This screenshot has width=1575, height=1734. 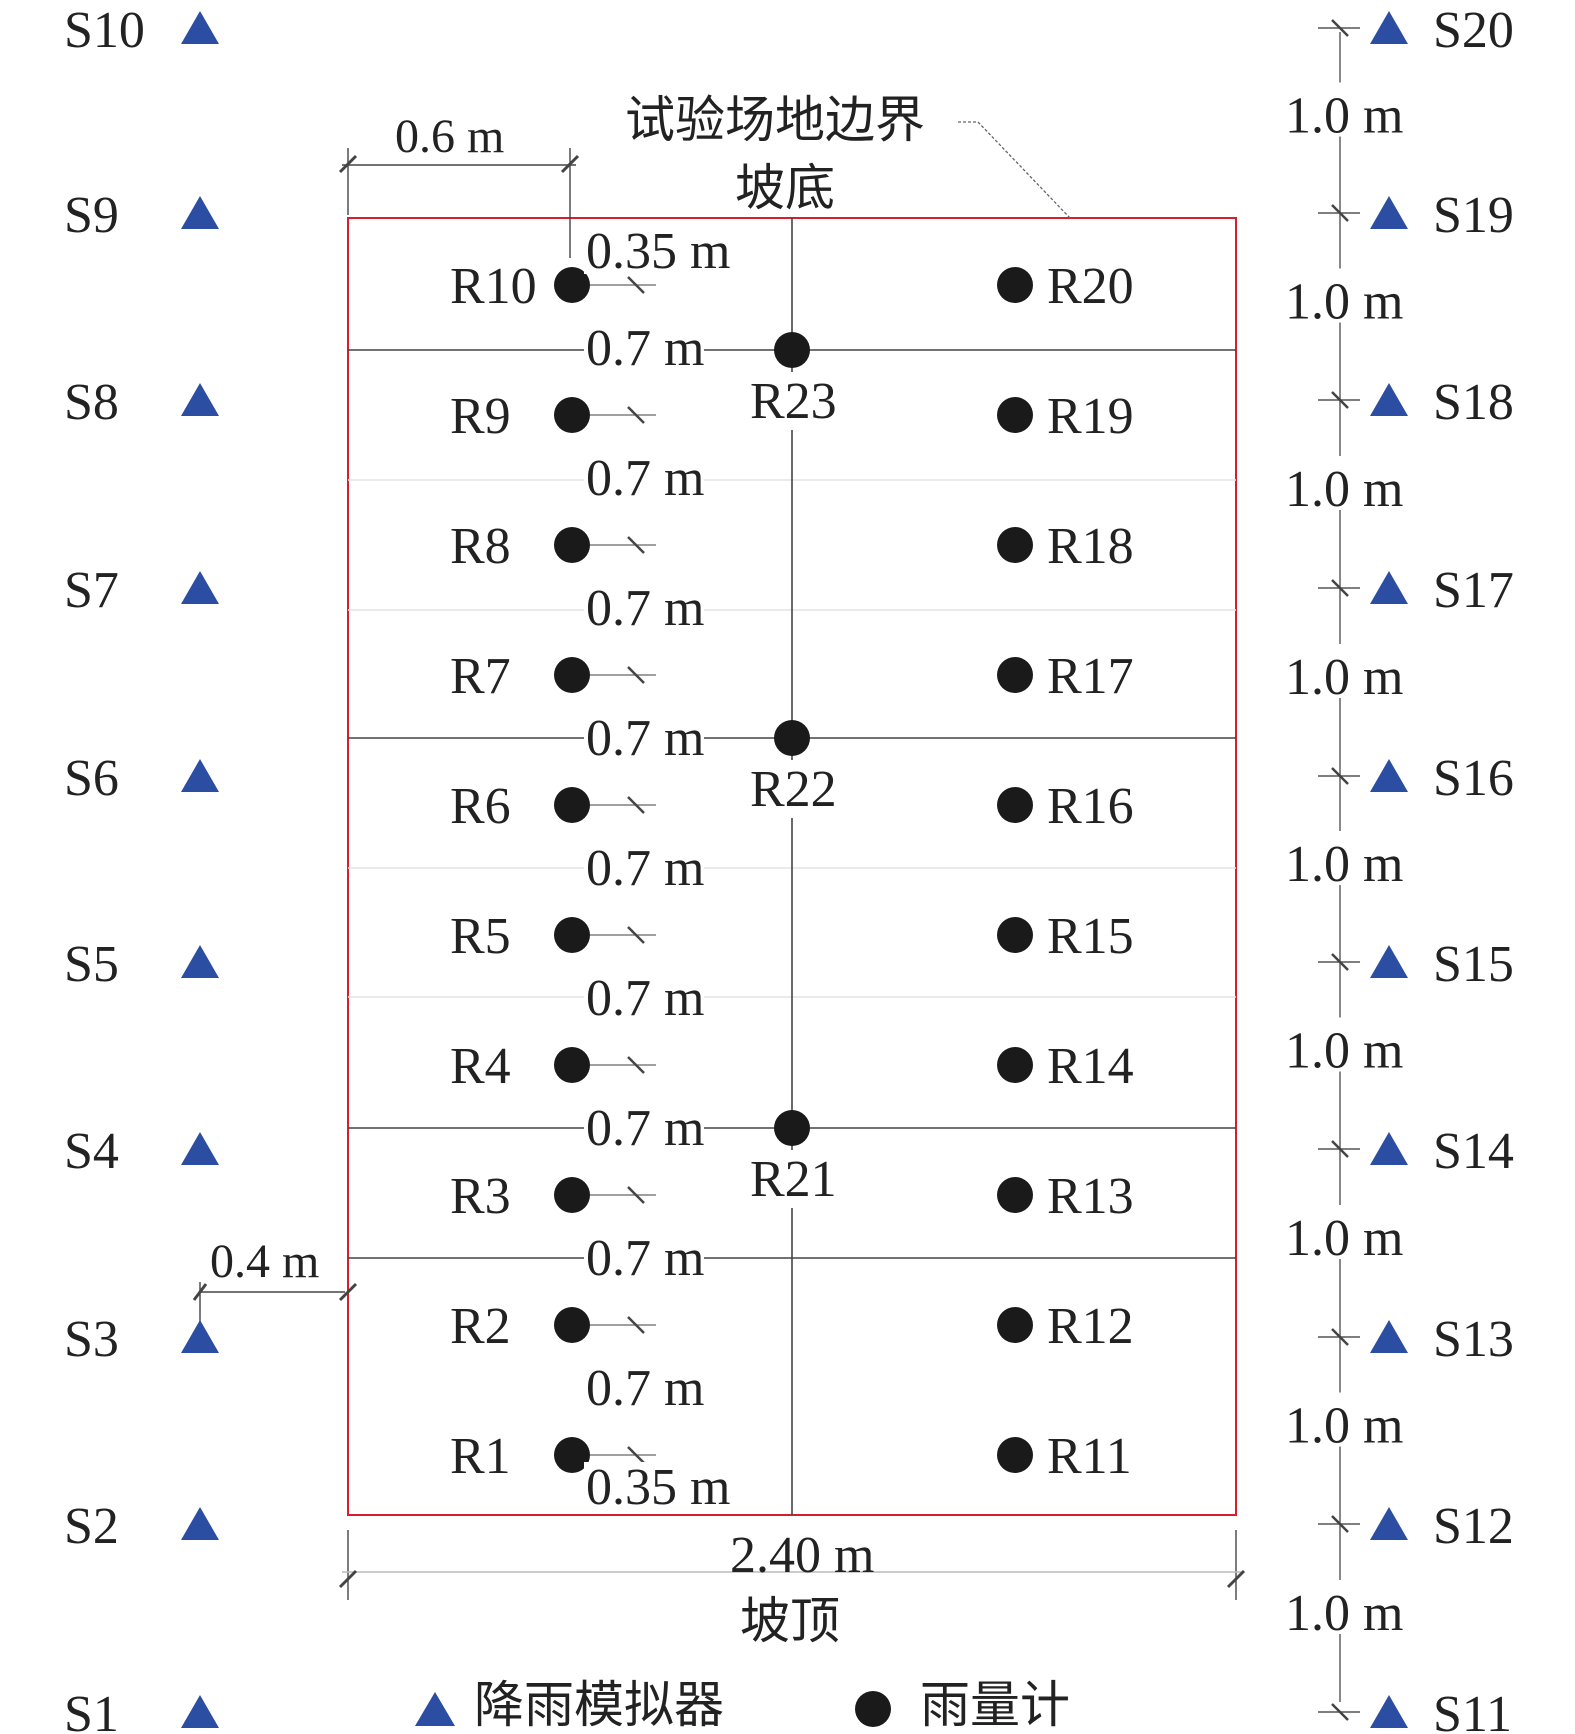 I want to click on simulator-label-left: S7, so click(x=91, y=590).